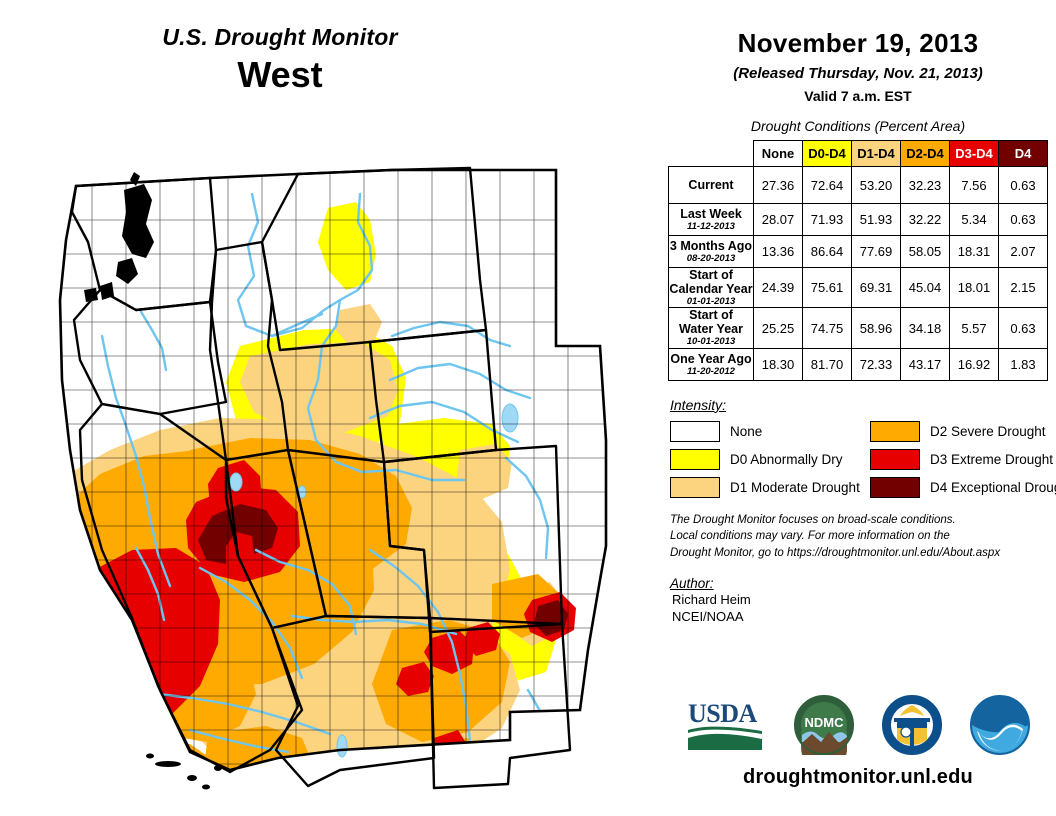  What do you see at coordinates (876, 287) in the screenshot?
I see `table-cell-d1-d4: 69.31` at bounding box center [876, 287].